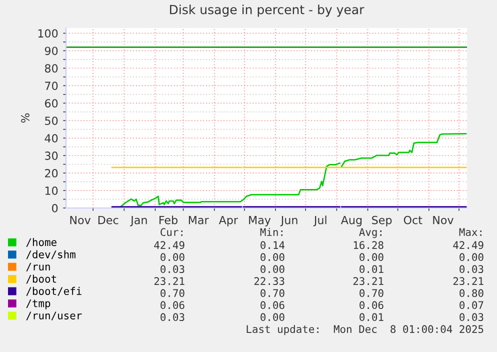 This screenshot has height=352, width=497. Describe the element at coordinates (319, 221) in the screenshot. I see `x-tick-label: Jul` at that location.